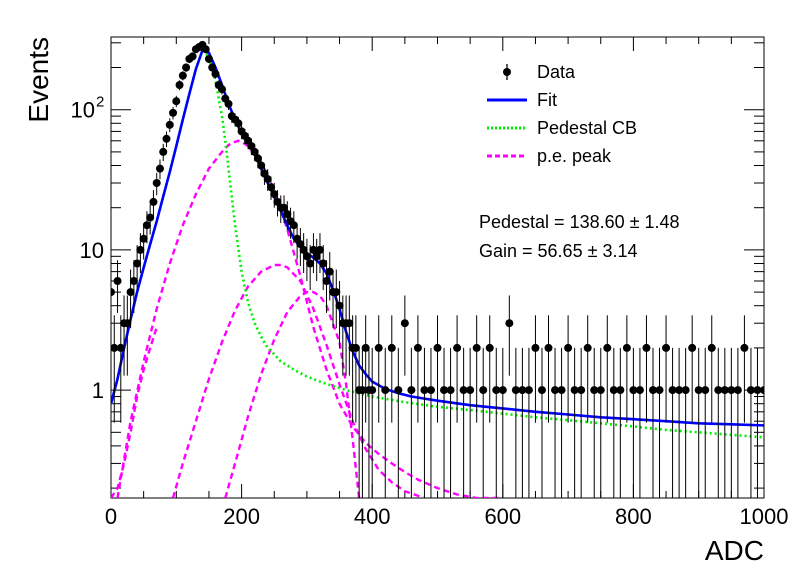 This screenshot has height=572, width=796. I want to click on legend-label-pe-peak: p.e. peak, so click(574, 156).